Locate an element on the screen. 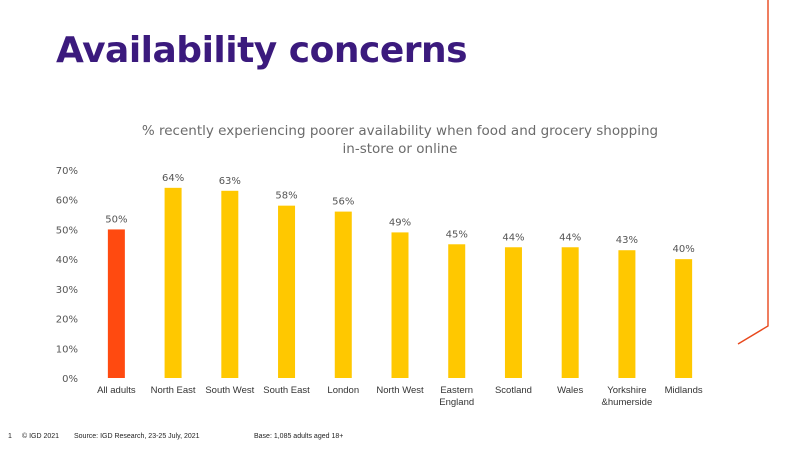 This screenshot has height=450, width=800. data-label: 40% is located at coordinates (684, 249).